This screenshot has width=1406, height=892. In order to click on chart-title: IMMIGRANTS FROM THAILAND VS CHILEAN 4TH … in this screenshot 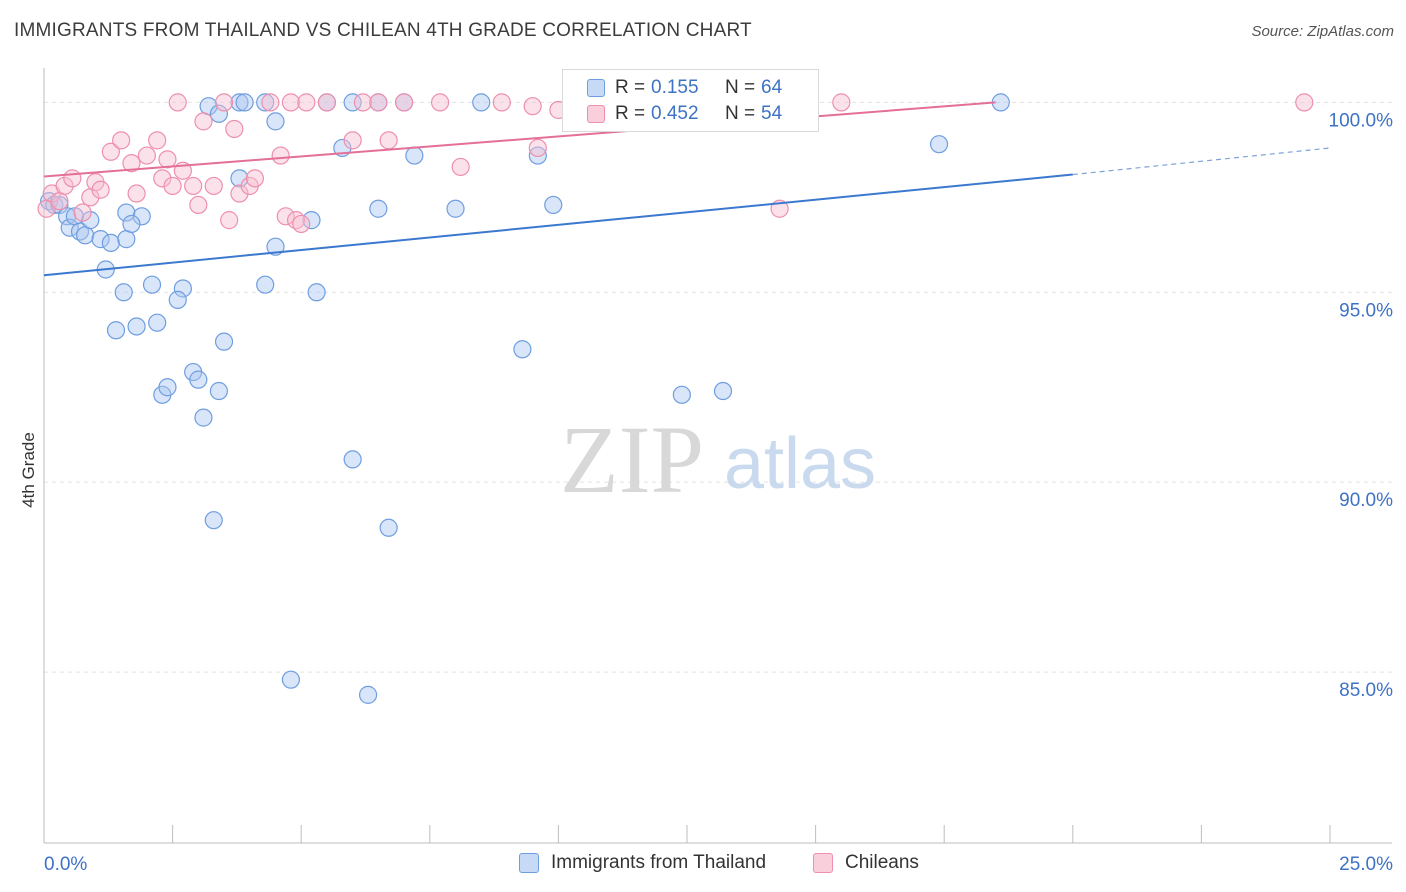, I will do `click(383, 30)`.